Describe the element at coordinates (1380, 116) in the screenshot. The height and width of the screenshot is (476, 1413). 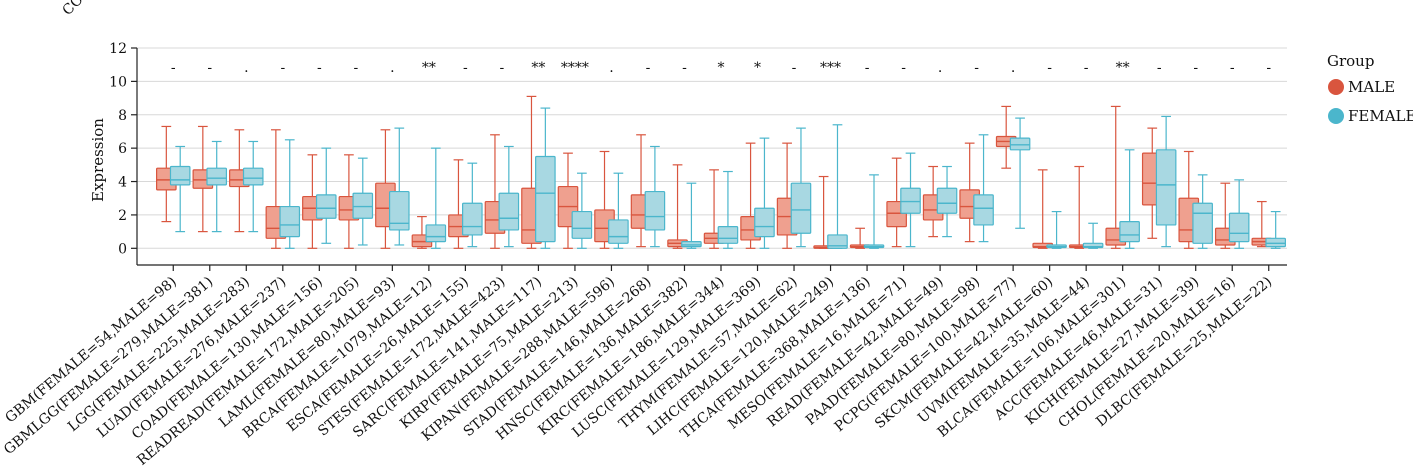
I see `legend-label-female: FEMALE` at that location.